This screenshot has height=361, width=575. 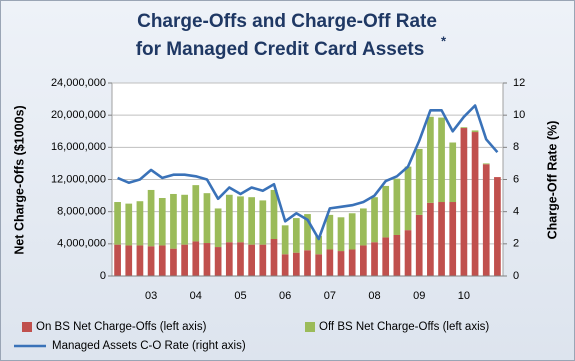 I want to click on x-tick-label: 07, so click(x=330, y=296).